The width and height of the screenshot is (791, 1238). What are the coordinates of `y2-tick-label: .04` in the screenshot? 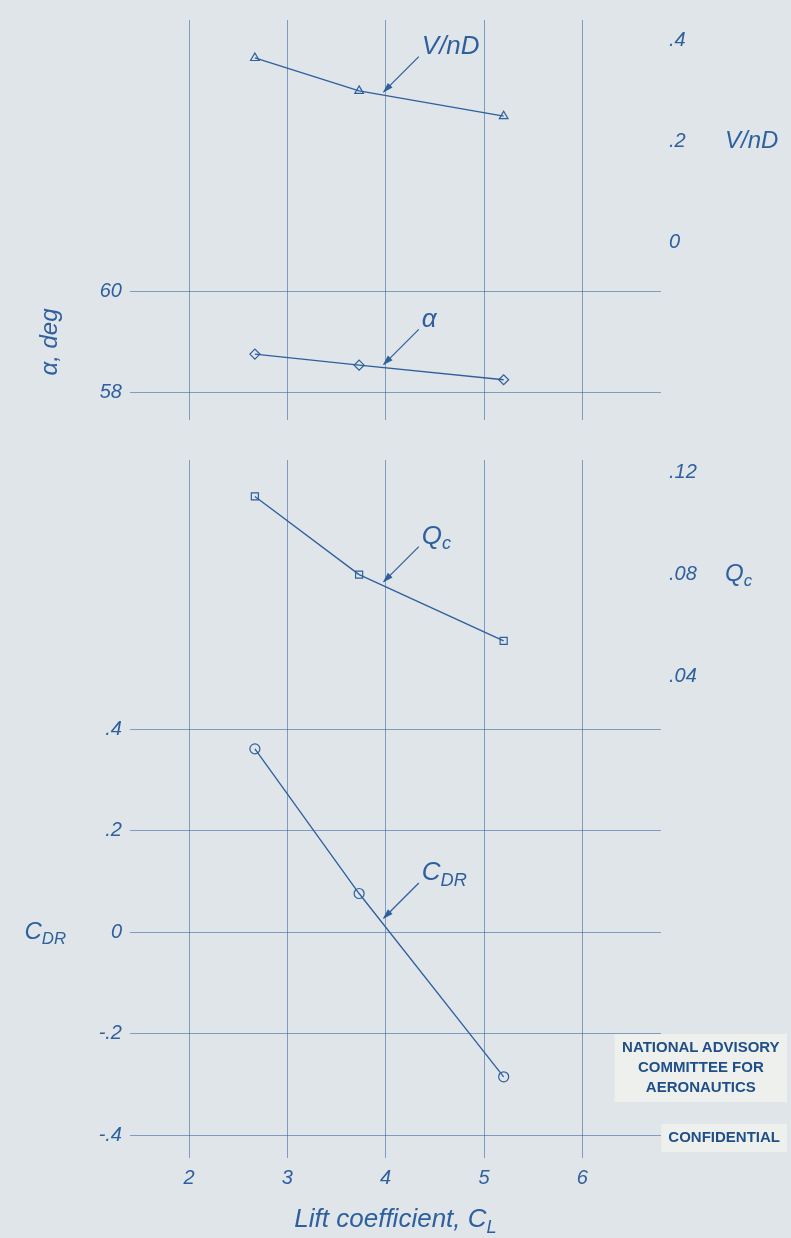 It's located at (683, 675).